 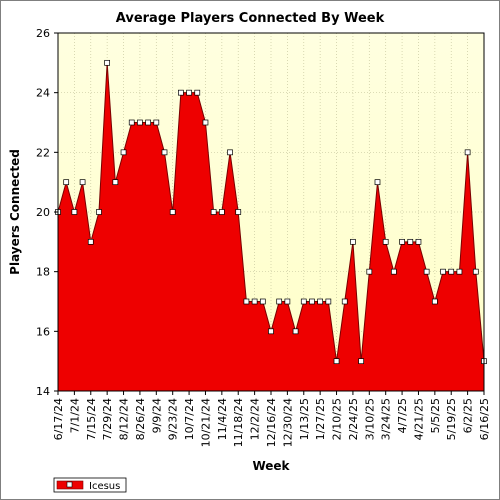 What do you see at coordinates (320, 419) in the screenshot?
I see `x-tick-label: 1/27/25` at bounding box center [320, 419].